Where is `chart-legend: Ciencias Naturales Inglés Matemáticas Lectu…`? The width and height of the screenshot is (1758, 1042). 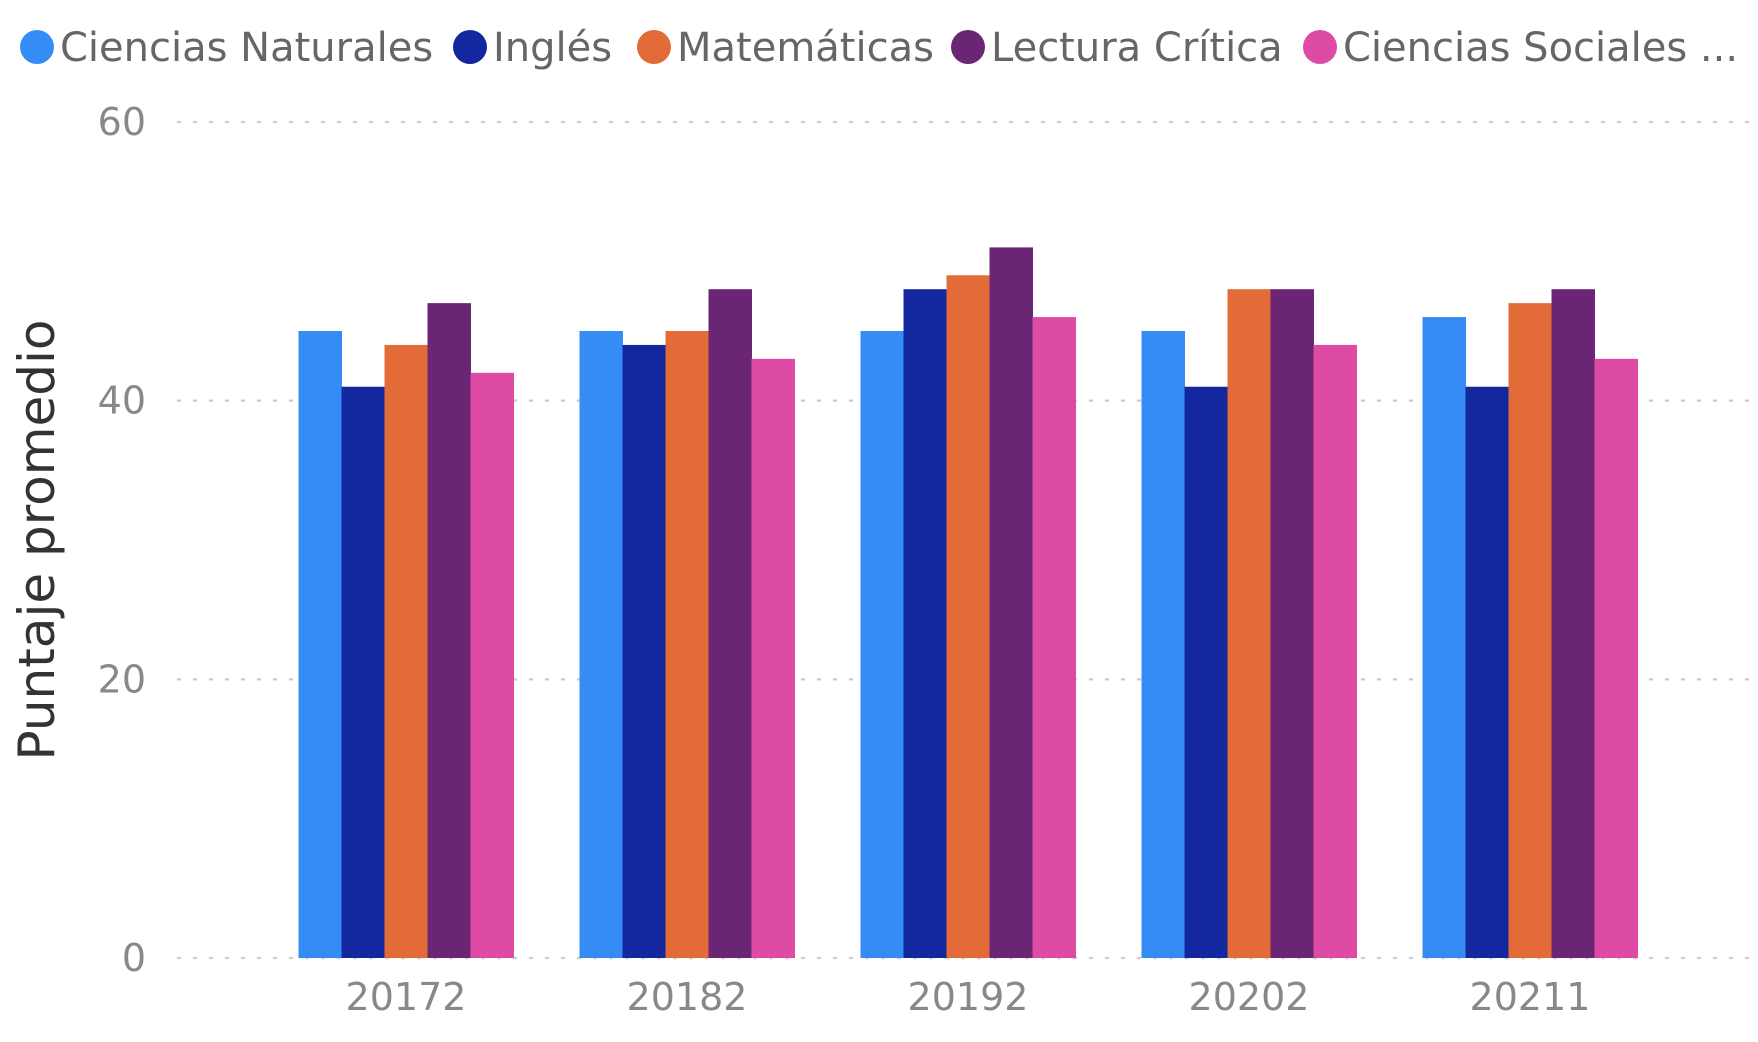
chart-legend: Ciencias Naturales Inglés Matemáticas Lectu… is located at coordinates (879, 48).